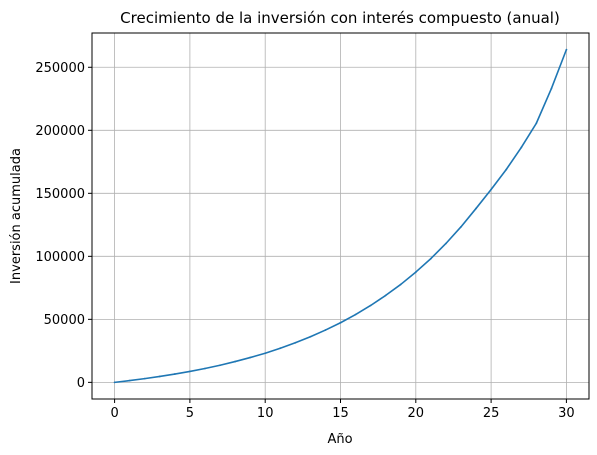  Describe the element at coordinates (81, 383) in the screenshot. I see `y-tick-label: 0` at that location.